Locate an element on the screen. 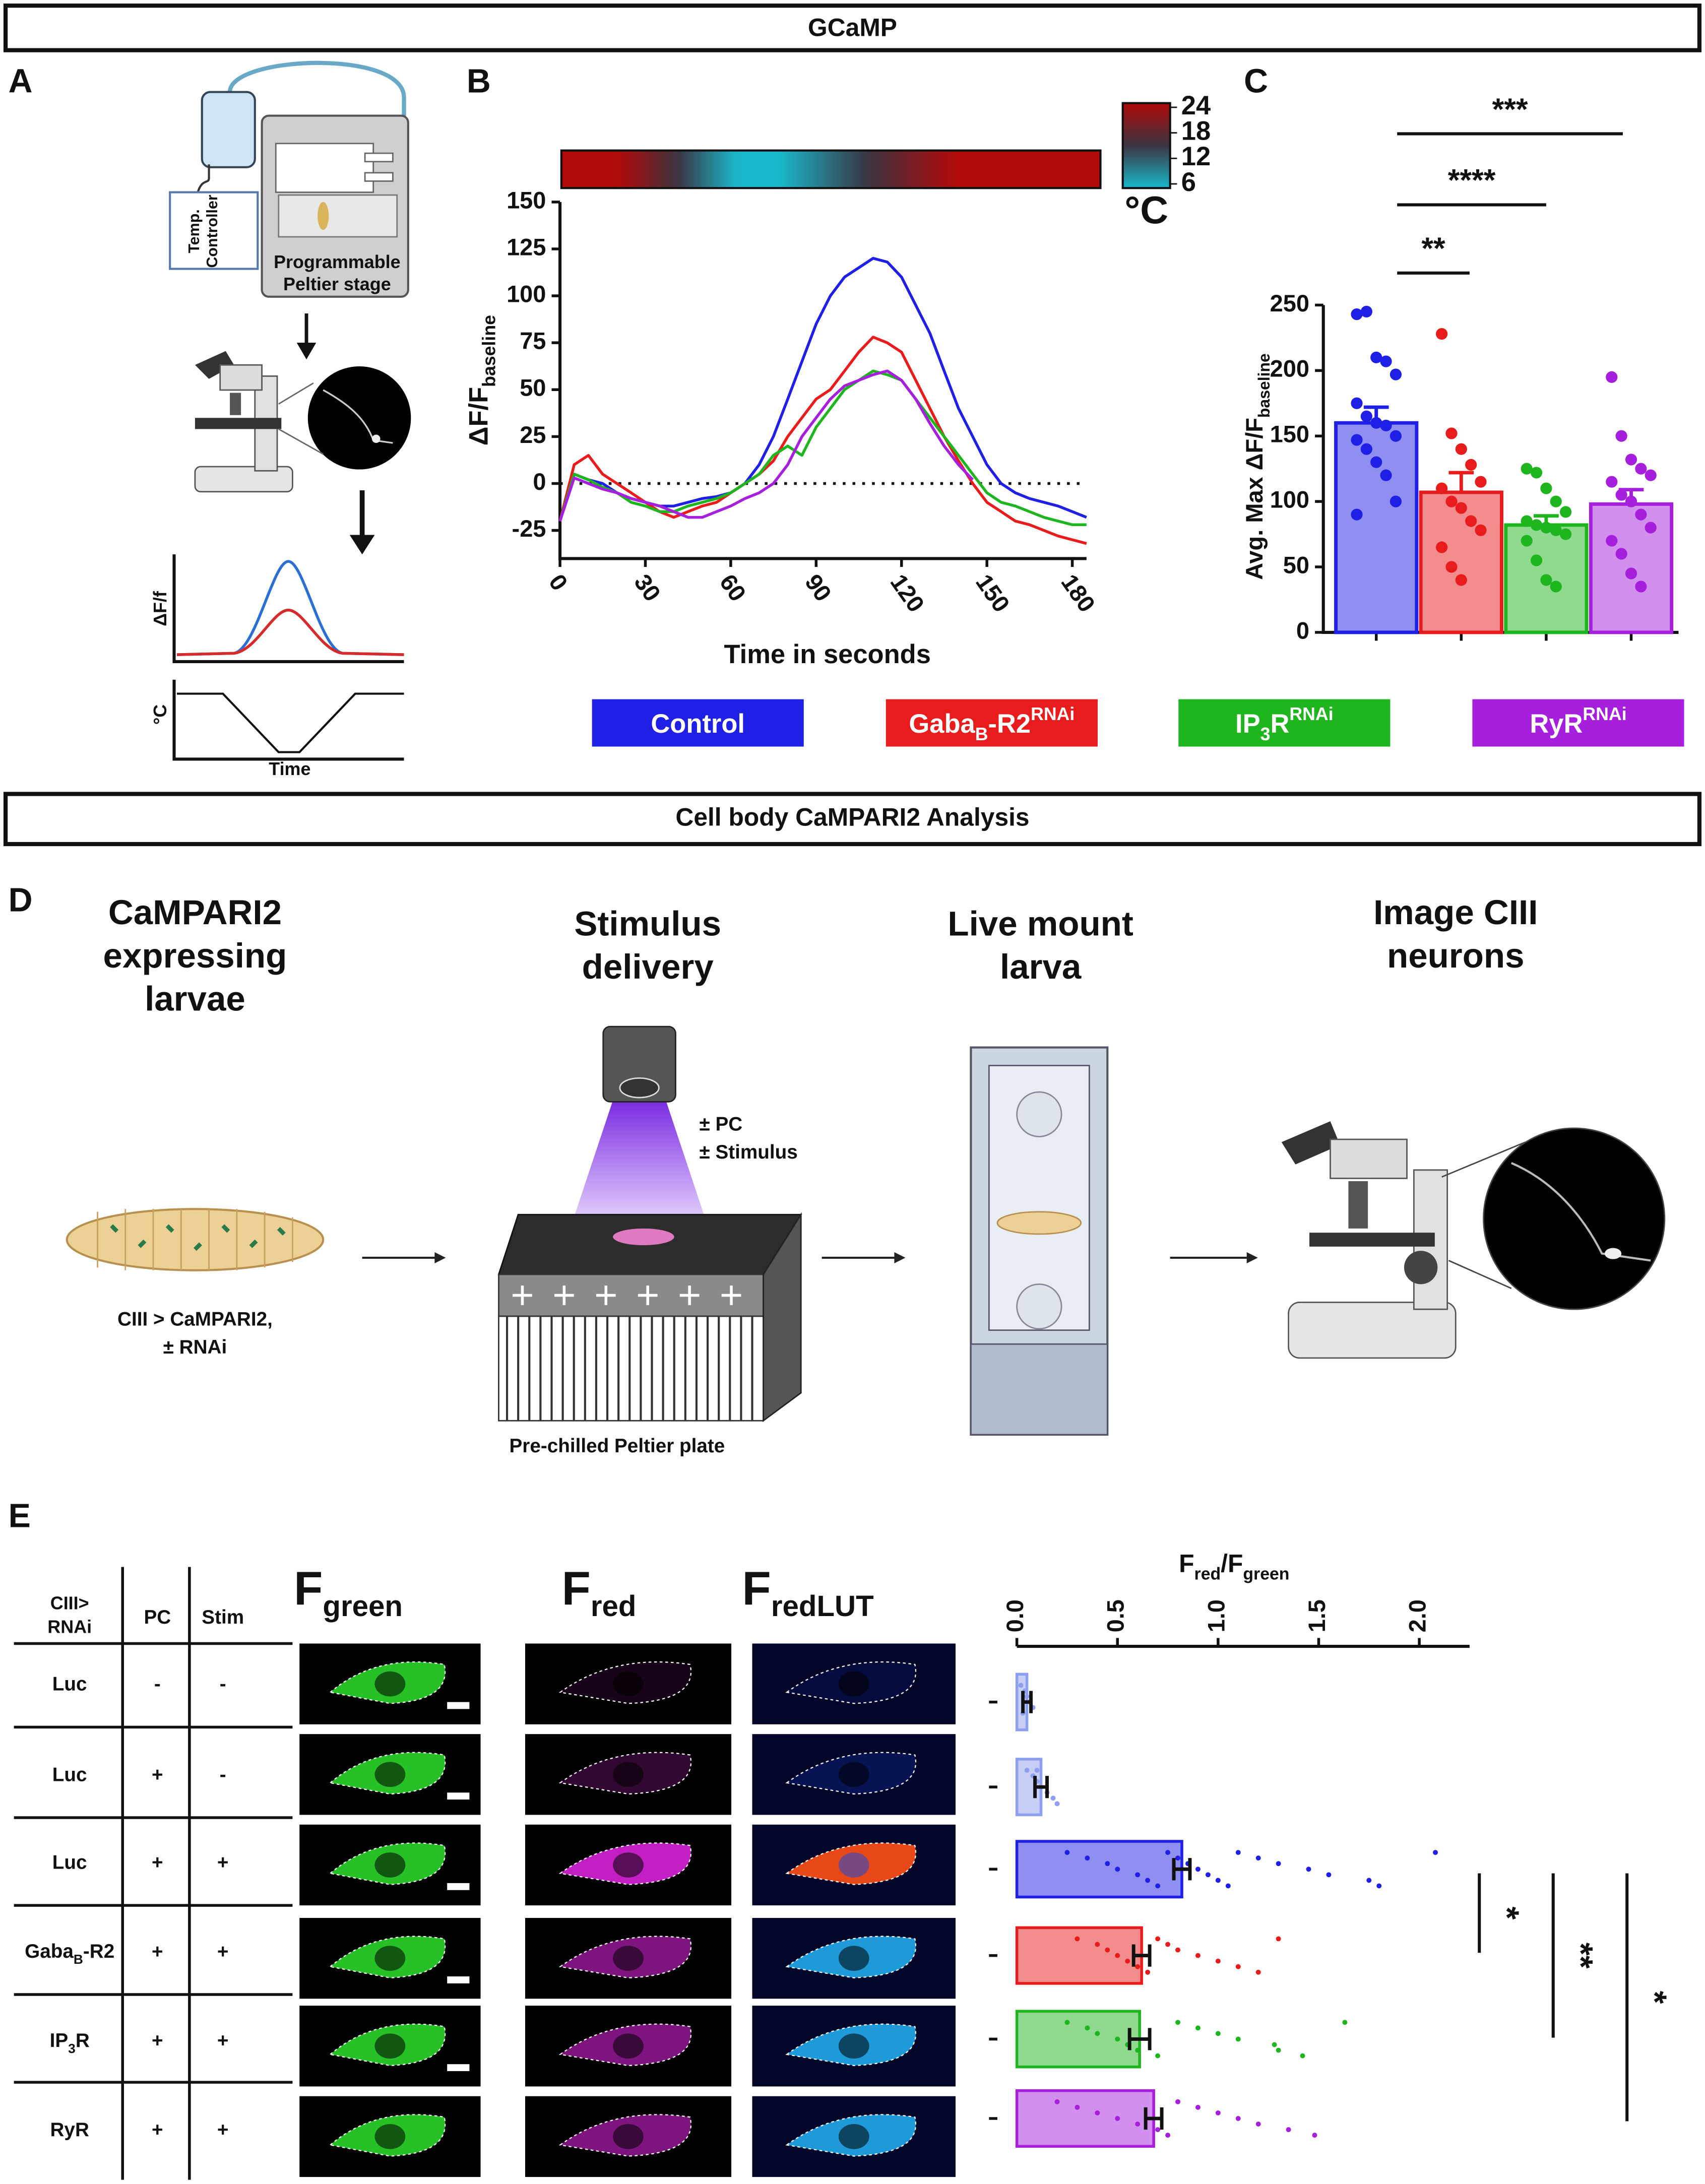 The height and width of the screenshot is (2184, 1705). scale-bar is located at coordinates (458, 1886).